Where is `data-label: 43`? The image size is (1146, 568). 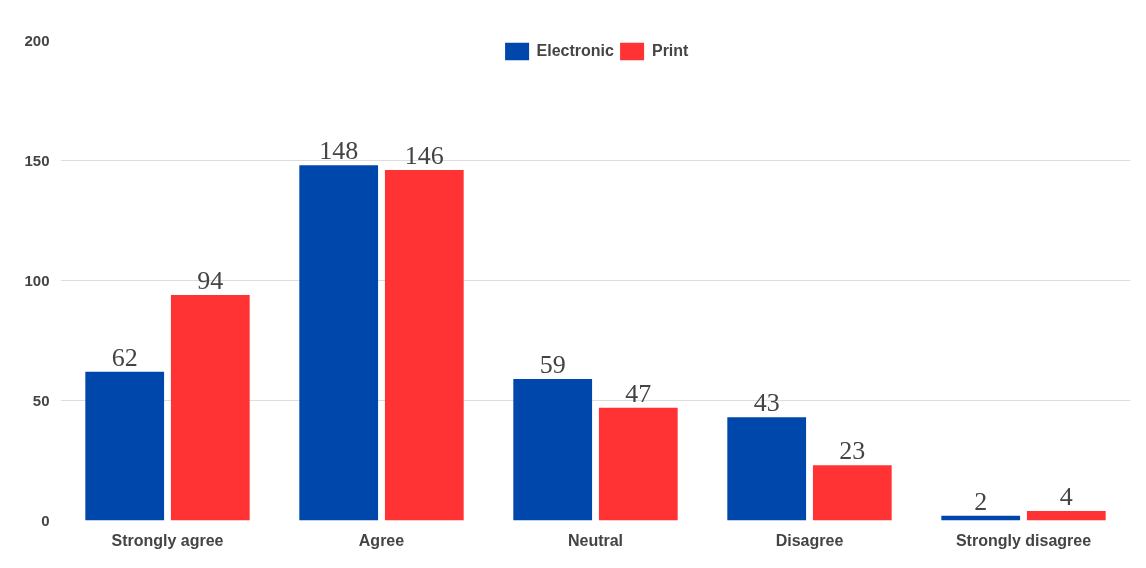
data-label: 43 is located at coordinates (766, 403).